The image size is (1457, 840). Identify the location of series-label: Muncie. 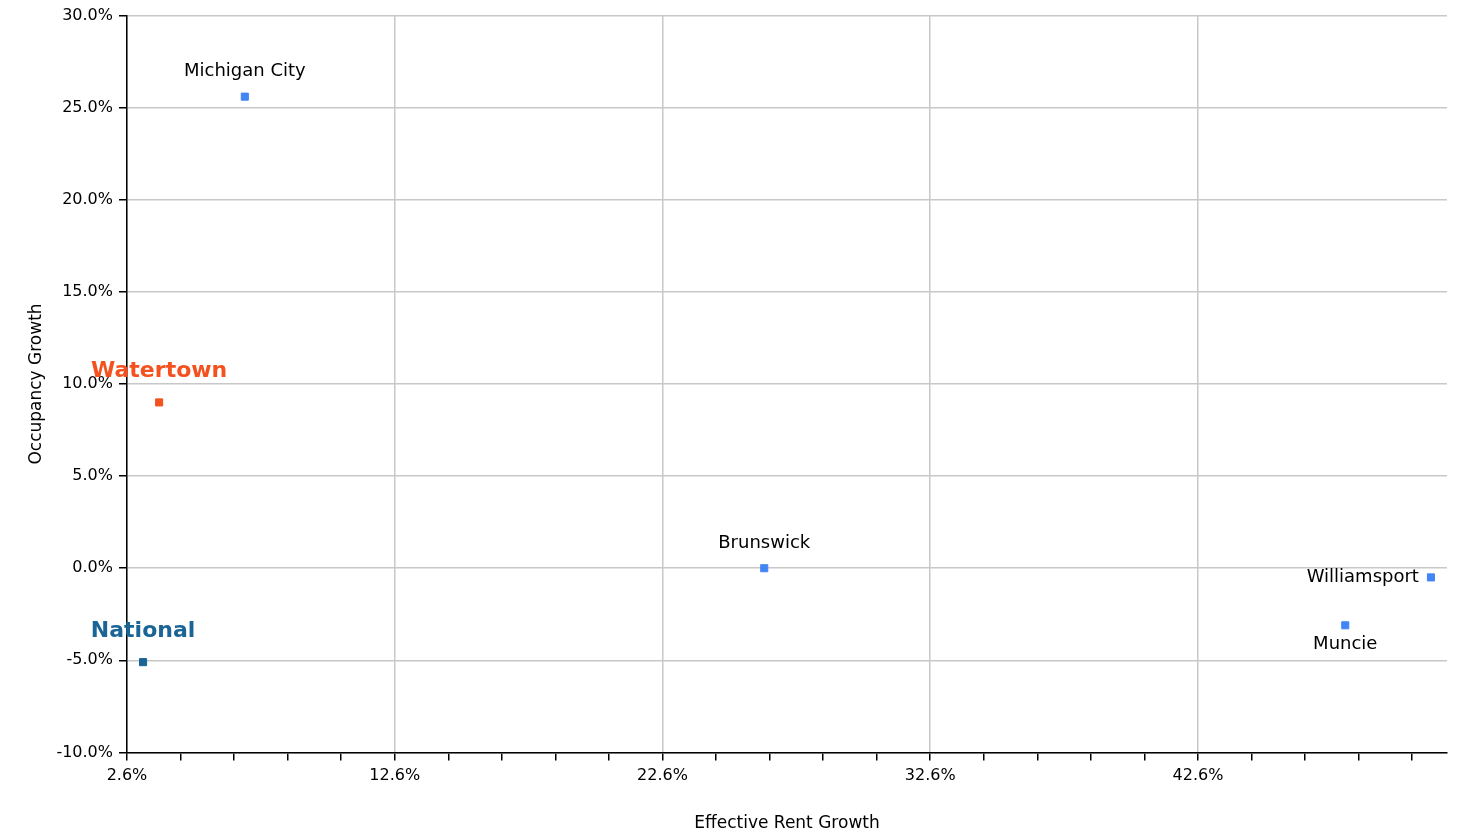
(1345, 642).